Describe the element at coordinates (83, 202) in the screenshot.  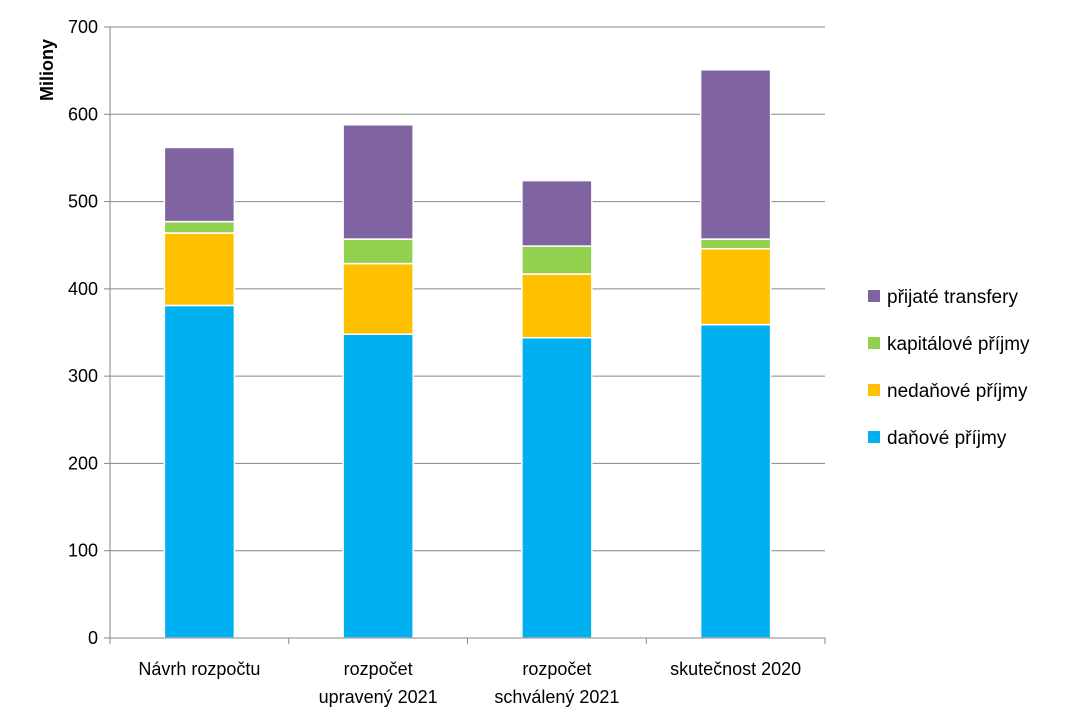
I see `y-tick-label: 500` at that location.